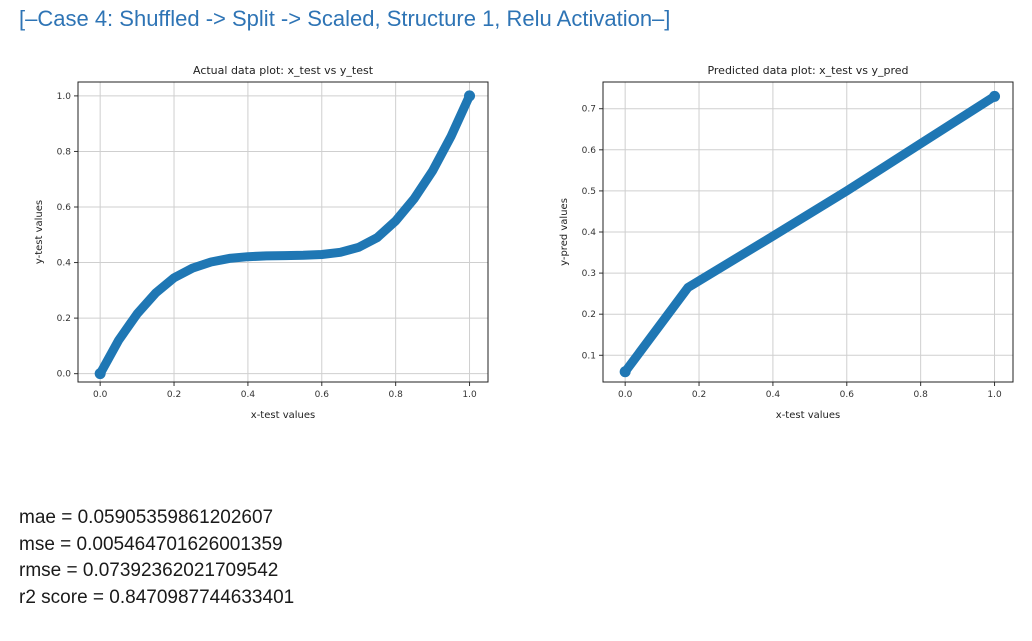 The height and width of the screenshot is (641, 1032). What do you see at coordinates (773, 395) in the screenshot?
I see `predicted-chart-xtick-label: 0.4` at bounding box center [773, 395].